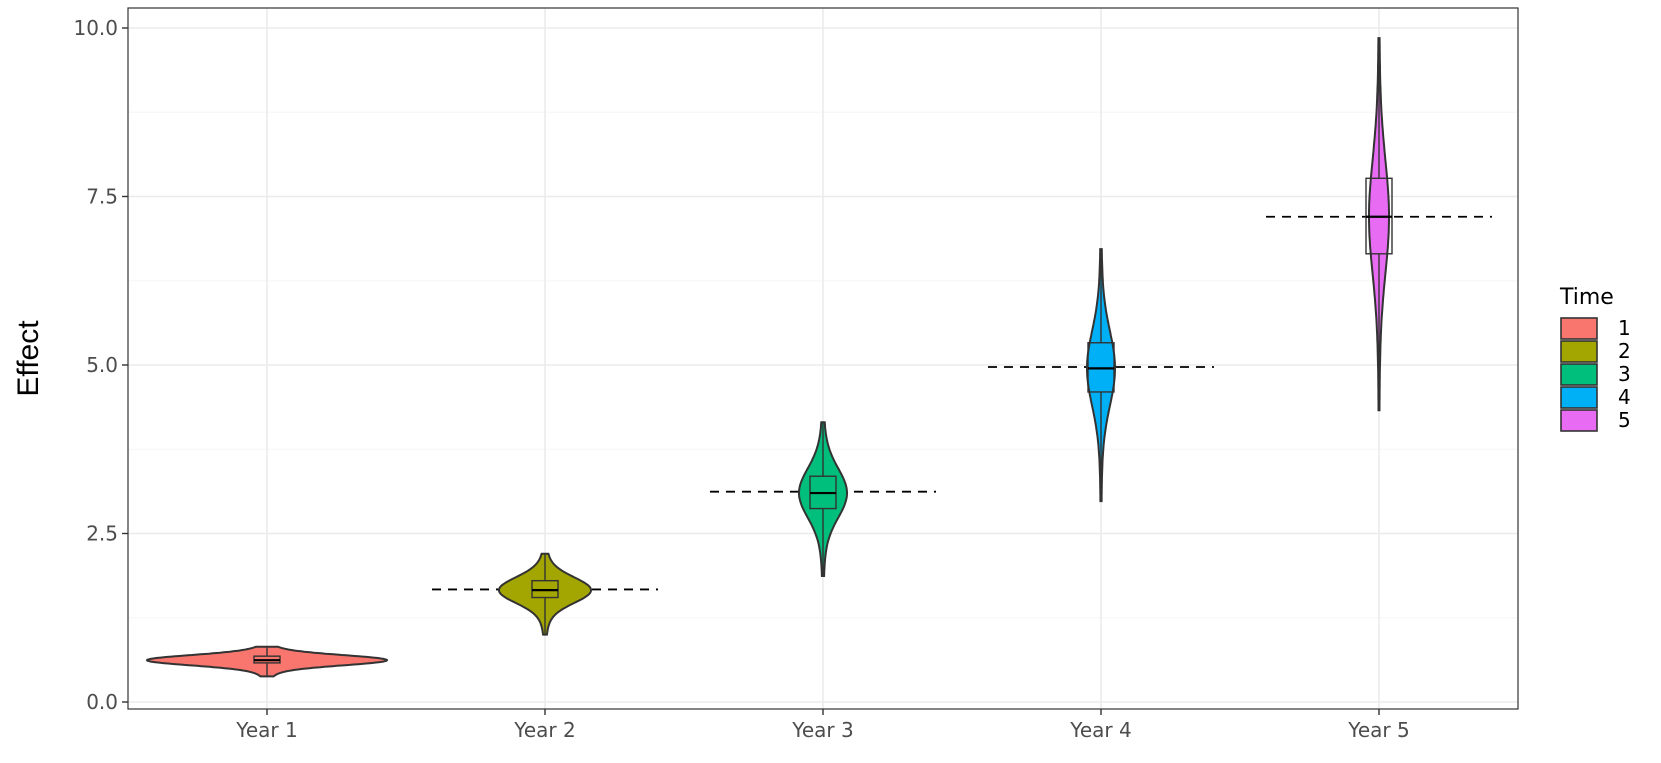  What do you see at coordinates (102, 197) in the screenshot?
I see `y-tick-label: 7.5` at bounding box center [102, 197].